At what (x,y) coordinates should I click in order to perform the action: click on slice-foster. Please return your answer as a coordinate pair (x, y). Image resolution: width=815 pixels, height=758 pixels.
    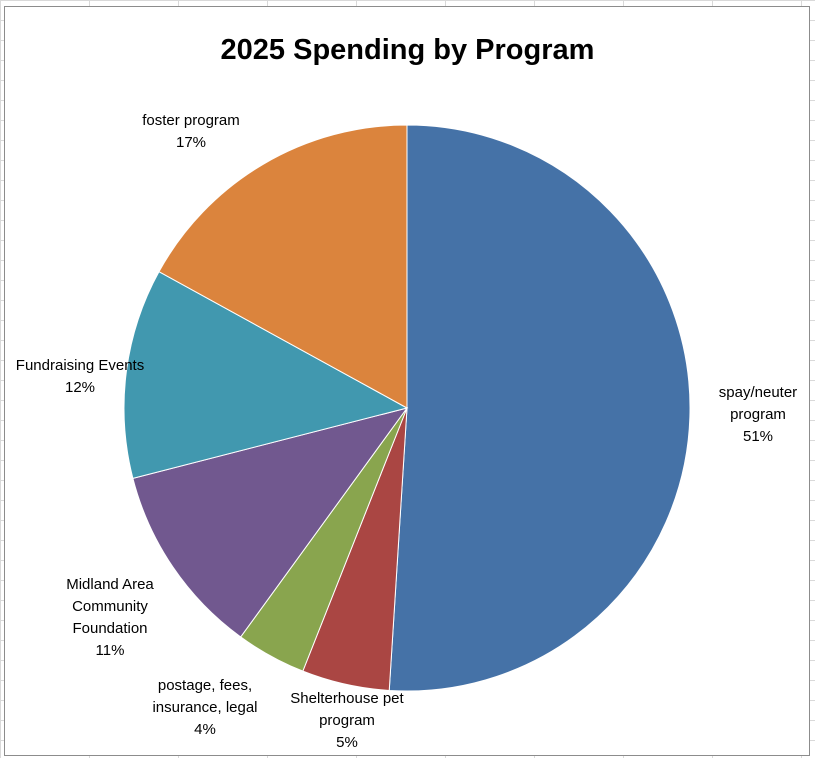
    Looking at the image, I should click on (283, 266).